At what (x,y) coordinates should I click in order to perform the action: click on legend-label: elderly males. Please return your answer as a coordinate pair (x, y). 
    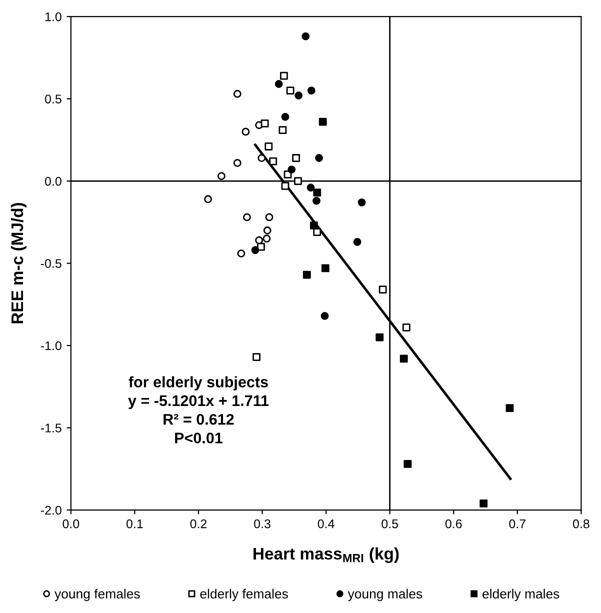
    Looking at the image, I should click on (521, 595).